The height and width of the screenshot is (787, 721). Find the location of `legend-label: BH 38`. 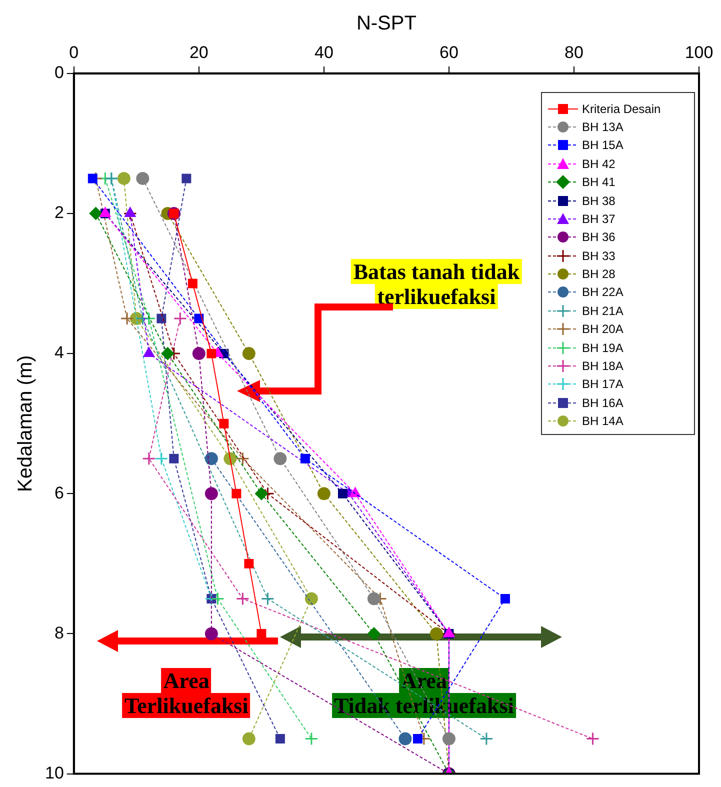

legend-label: BH 38 is located at coordinates (599, 201).